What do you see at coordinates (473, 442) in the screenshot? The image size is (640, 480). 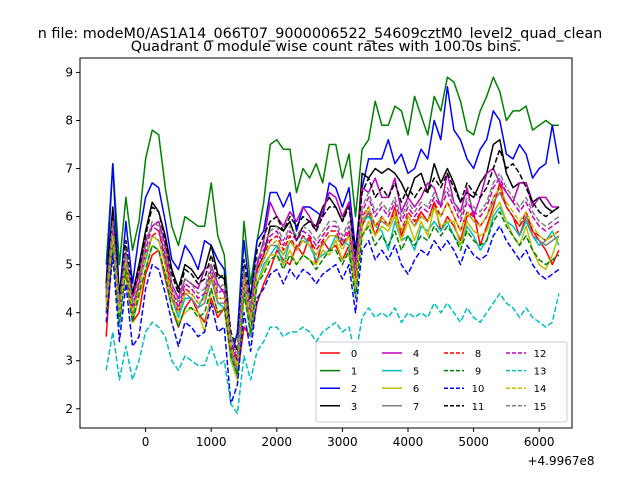 I see `x-tick-label: 5000` at bounding box center [473, 442].